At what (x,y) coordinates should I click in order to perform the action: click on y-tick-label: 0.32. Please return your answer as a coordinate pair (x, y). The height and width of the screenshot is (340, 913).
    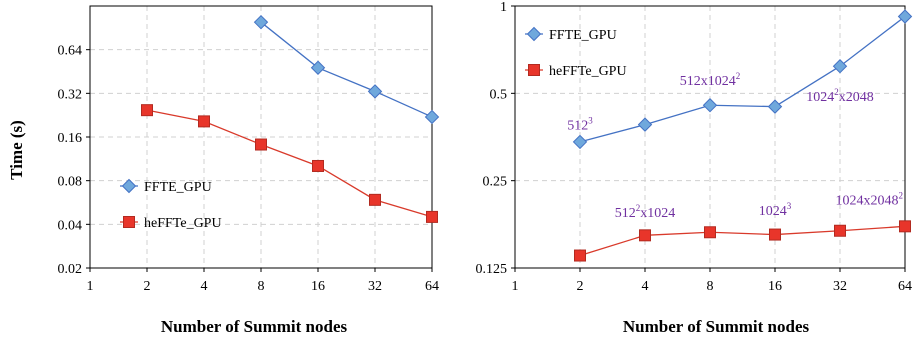
    Looking at the image, I should click on (70, 94).